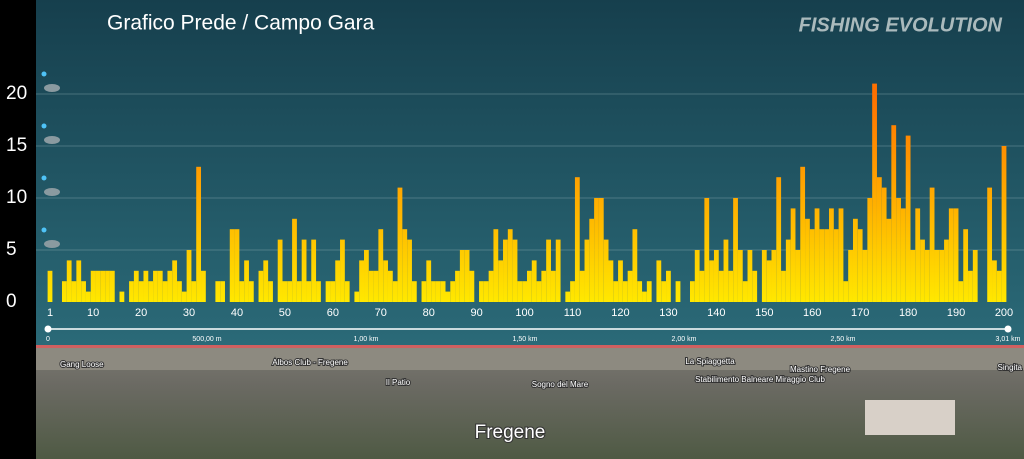  What do you see at coordinates (141, 313) in the screenshot?
I see `x-tick-label: 20` at bounding box center [141, 313].